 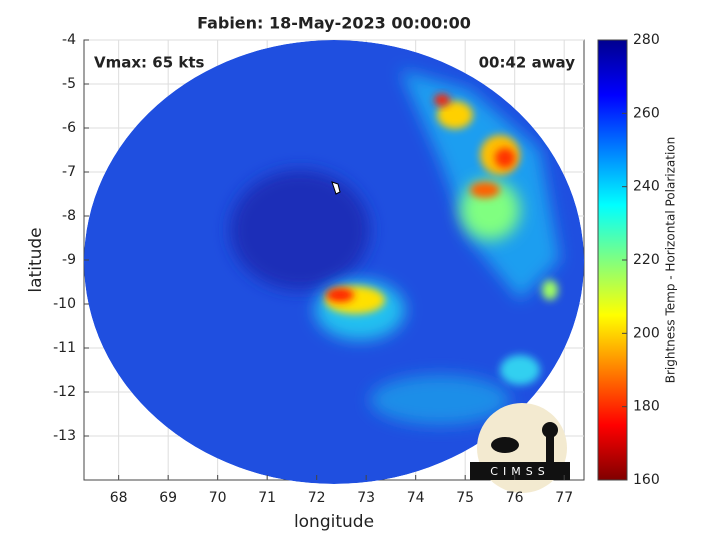 What do you see at coordinates (119, 498) in the screenshot?
I see `x-tick-label: 68` at bounding box center [119, 498].